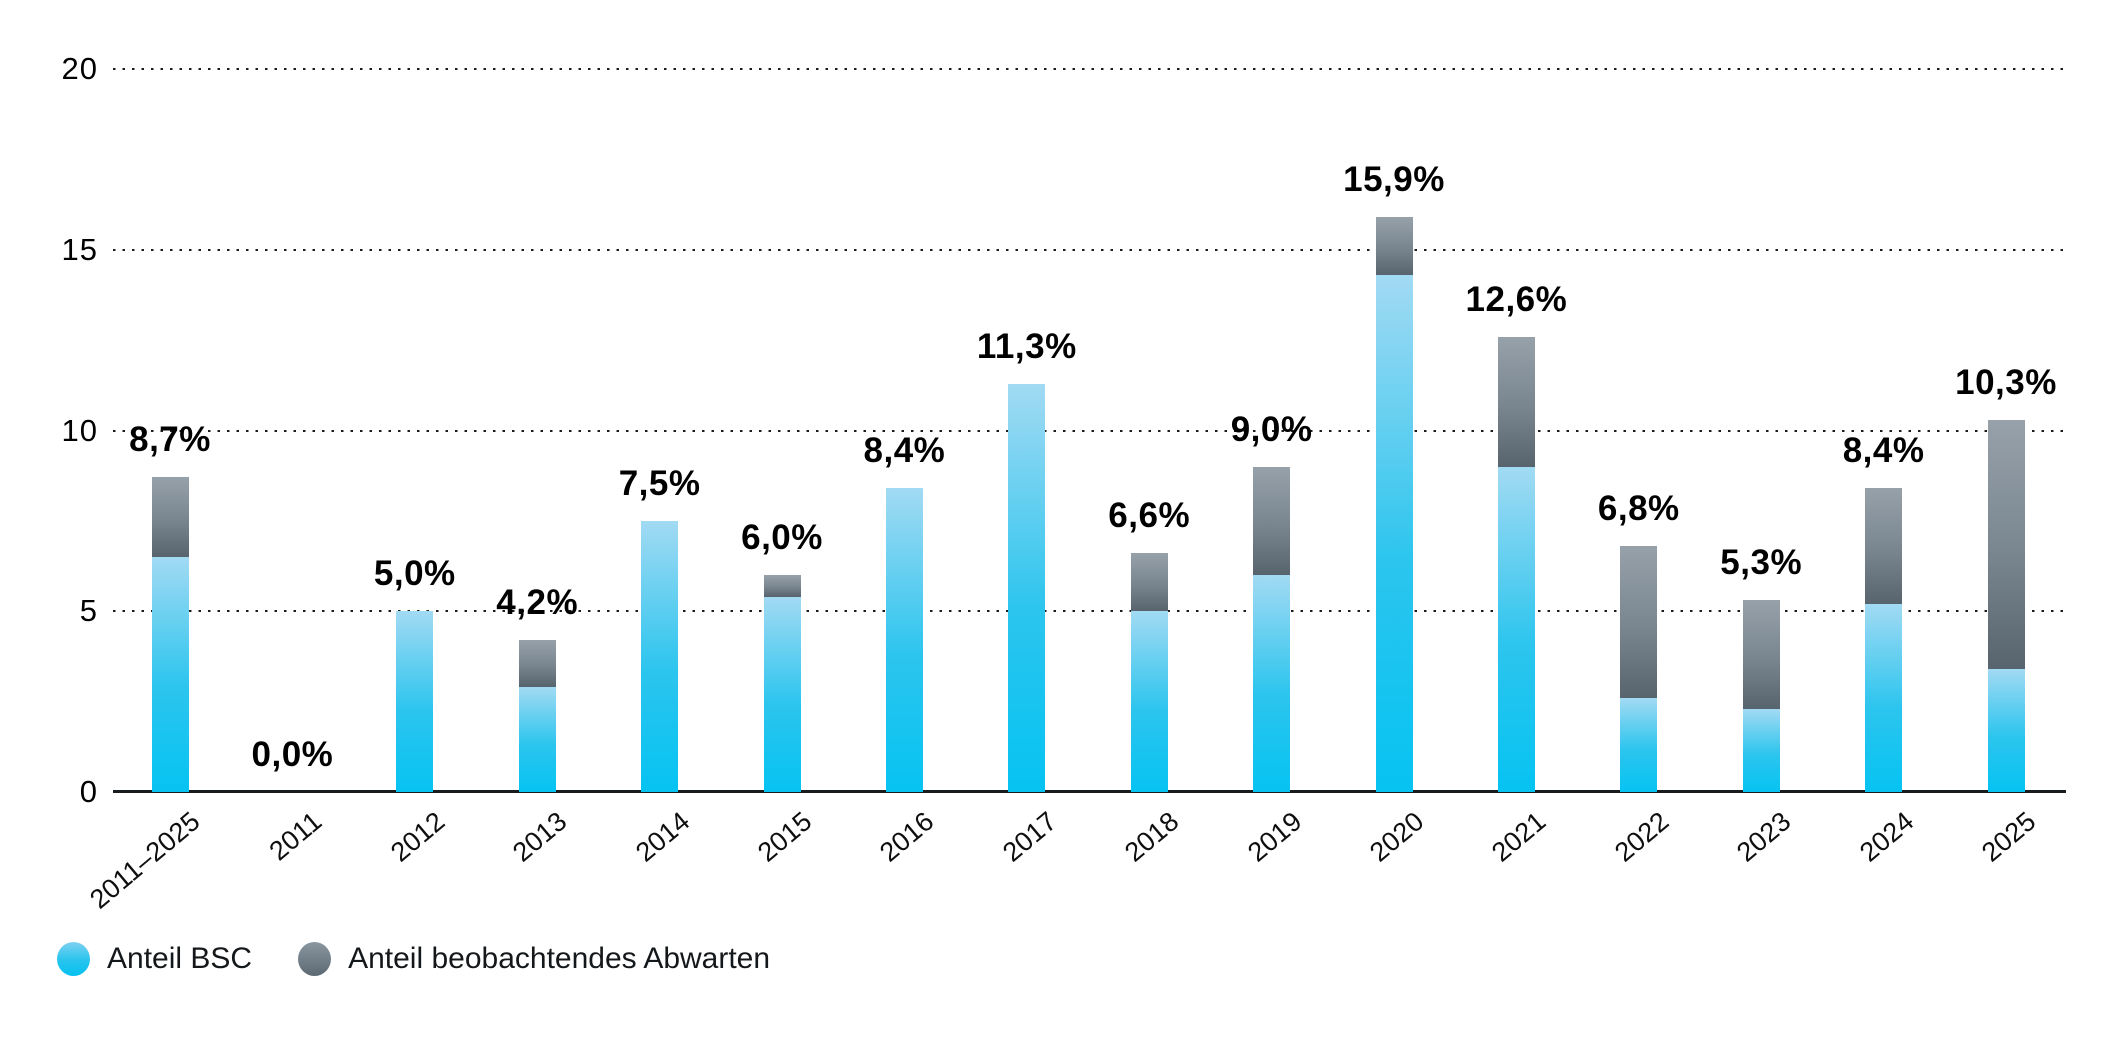 Image resolution: width=2126 pixels, height=1039 pixels. What do you see at coordinates (79, 249) in the screenshot?
I see `y-tick-label: 15` at bounding box center [79, 249].